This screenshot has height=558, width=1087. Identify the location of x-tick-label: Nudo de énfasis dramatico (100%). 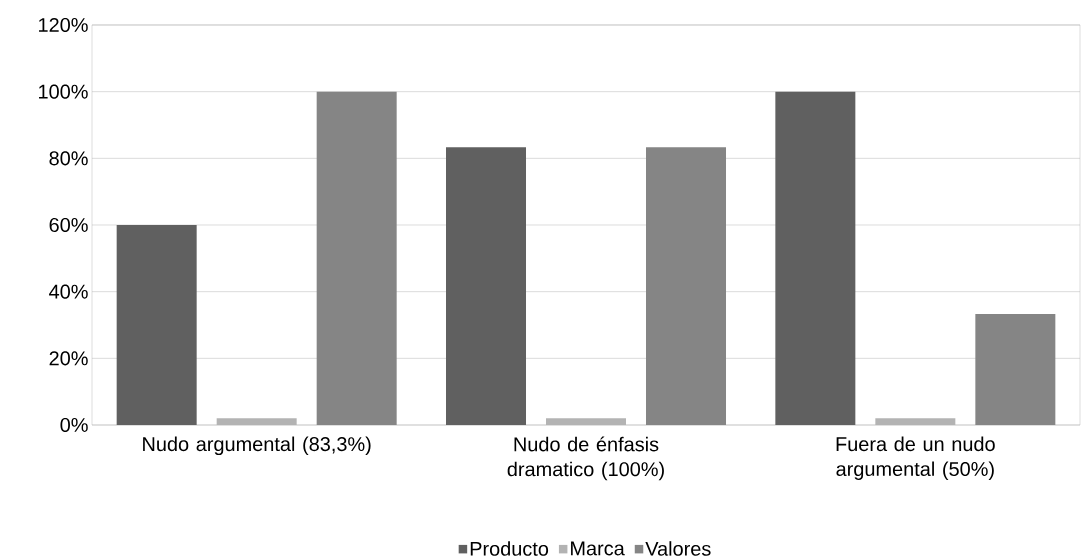
(585, 458).